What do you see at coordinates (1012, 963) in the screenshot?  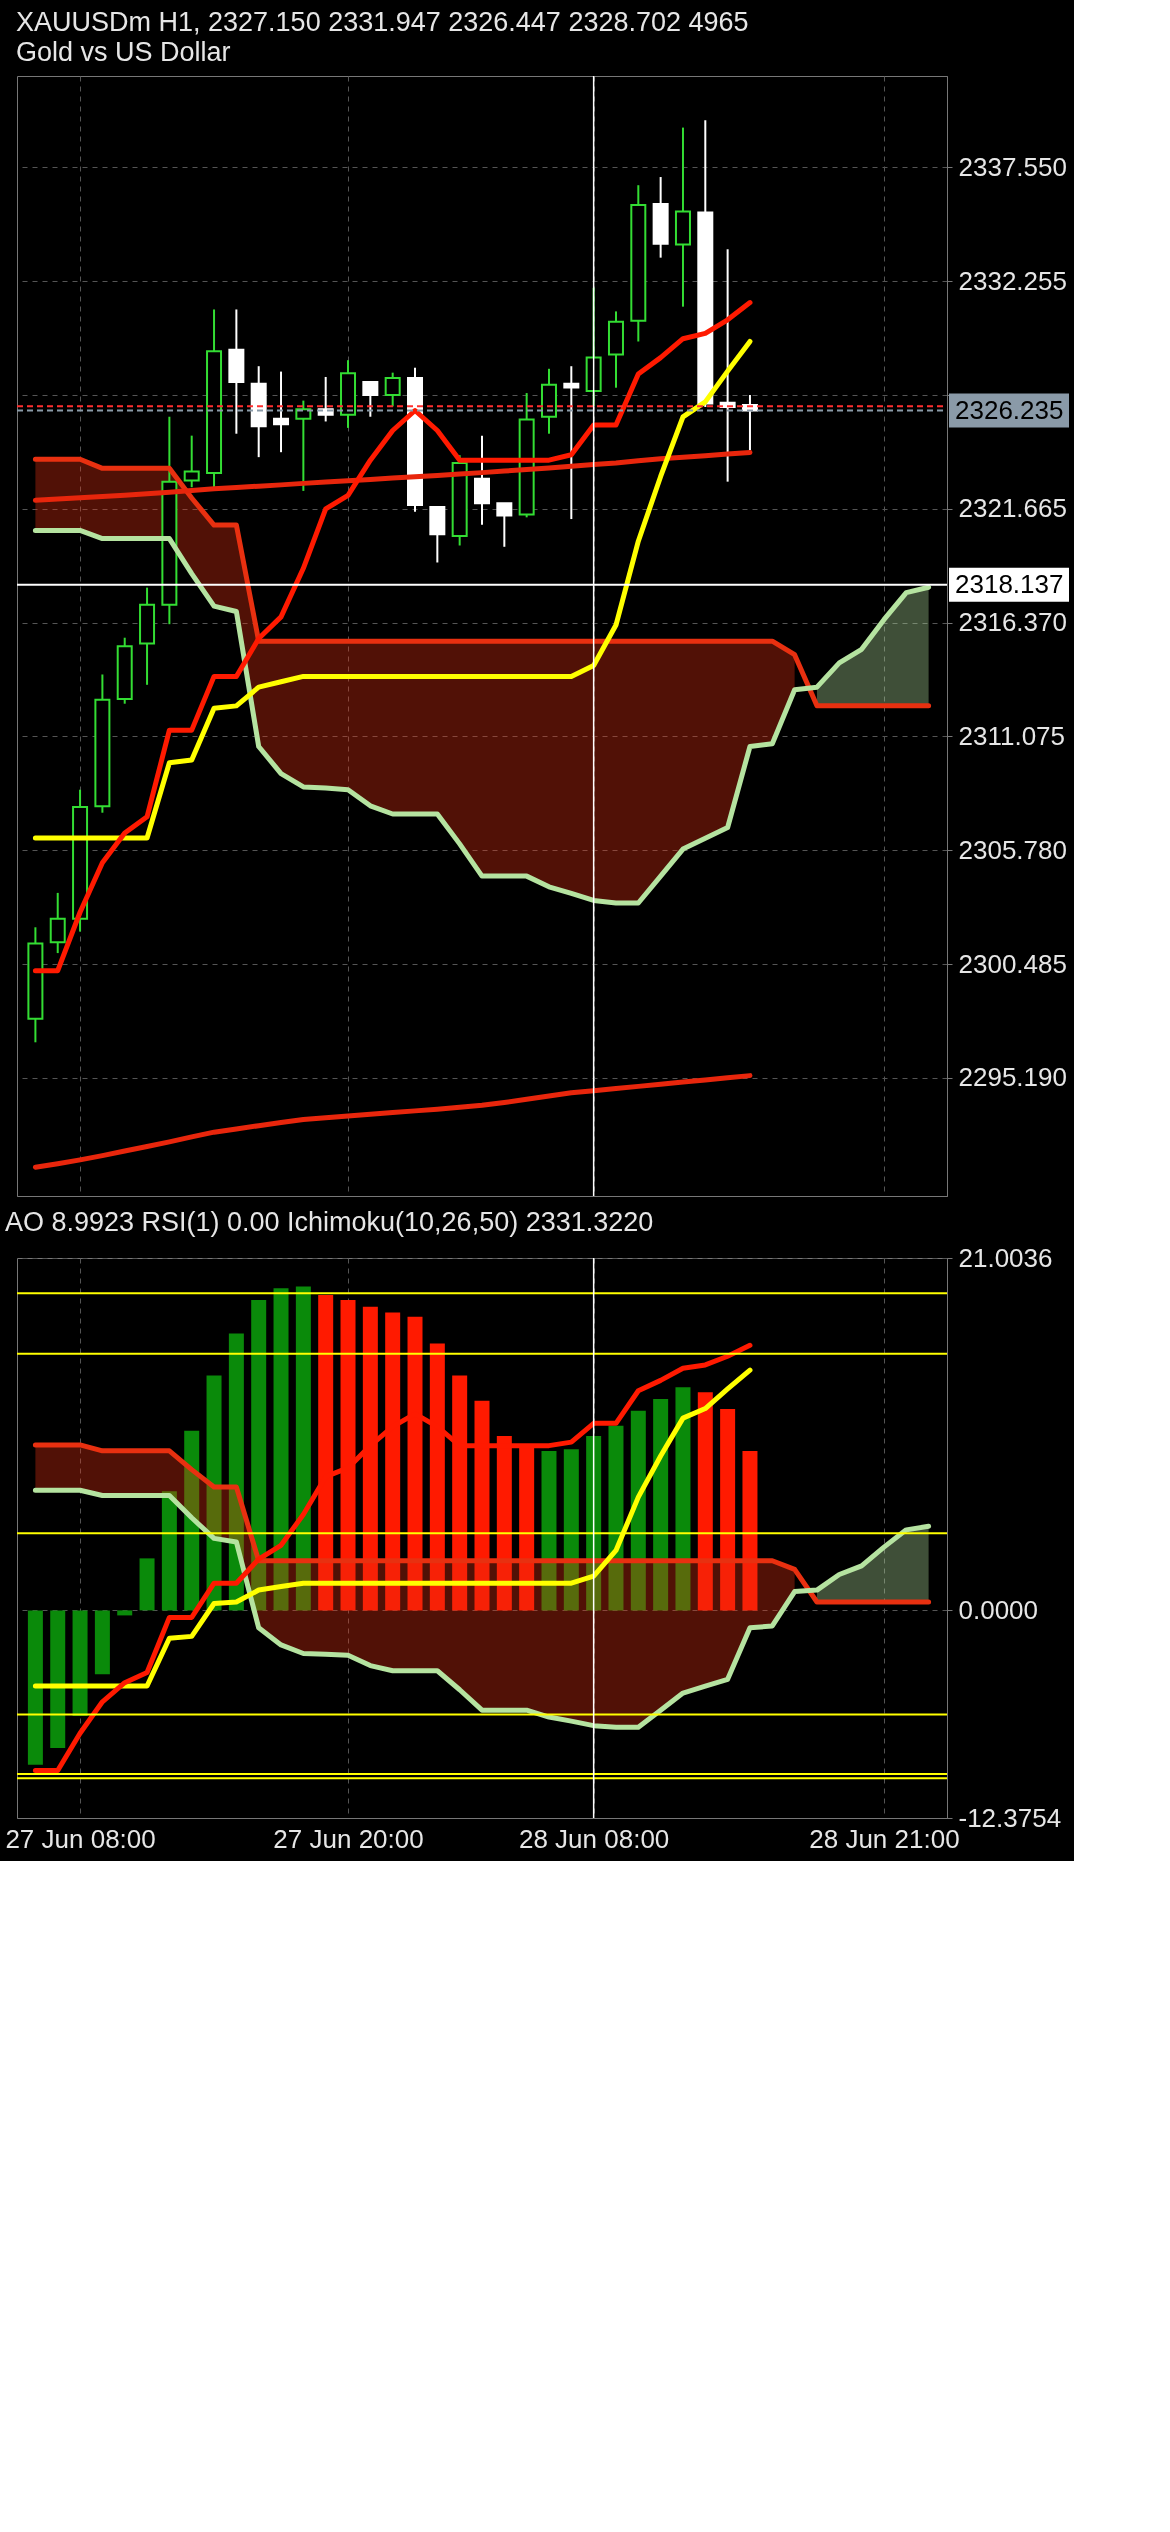 I see `y-tick-label: 2300.485` at bounding box center [1012, 963].